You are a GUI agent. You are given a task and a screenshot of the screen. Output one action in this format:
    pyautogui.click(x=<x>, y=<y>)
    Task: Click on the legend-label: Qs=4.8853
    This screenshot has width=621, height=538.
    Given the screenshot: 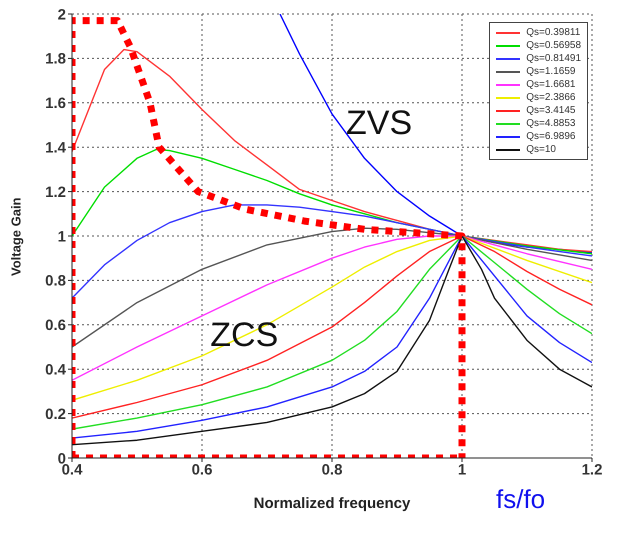 What is the action you would take?
    pyautogui.click(x=551, y=123)
    